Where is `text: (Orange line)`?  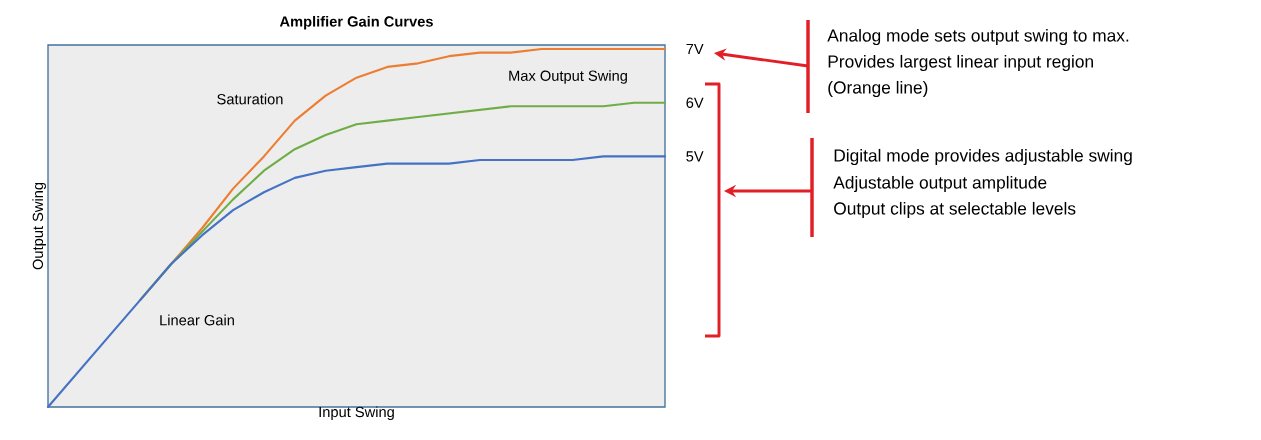
text: (Orange line) is located at coordinates (878, 89).